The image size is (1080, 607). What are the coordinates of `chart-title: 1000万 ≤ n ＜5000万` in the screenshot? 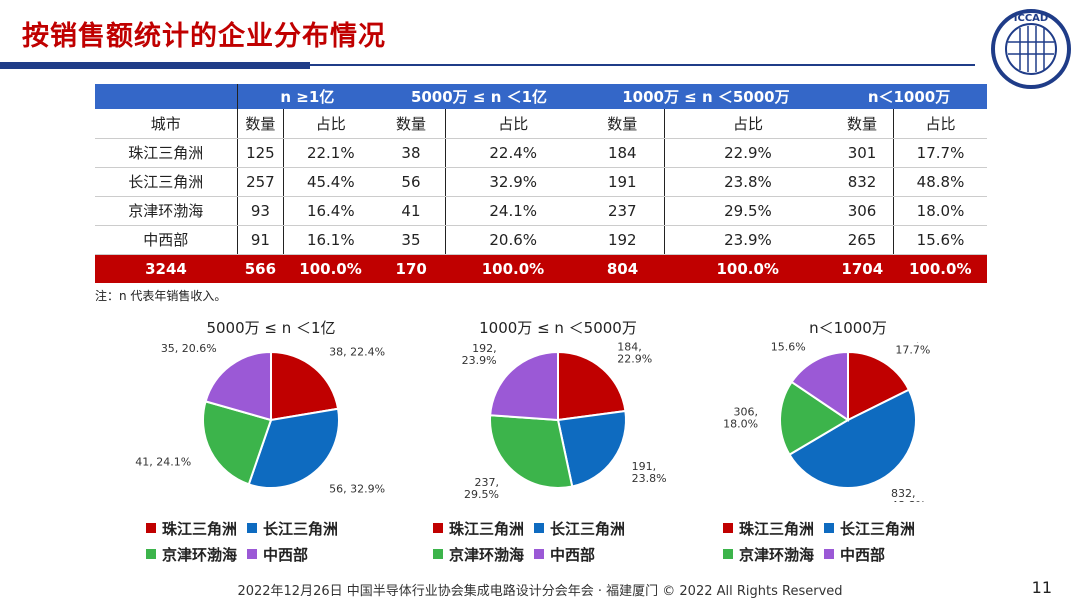 It's located at (558, 328).